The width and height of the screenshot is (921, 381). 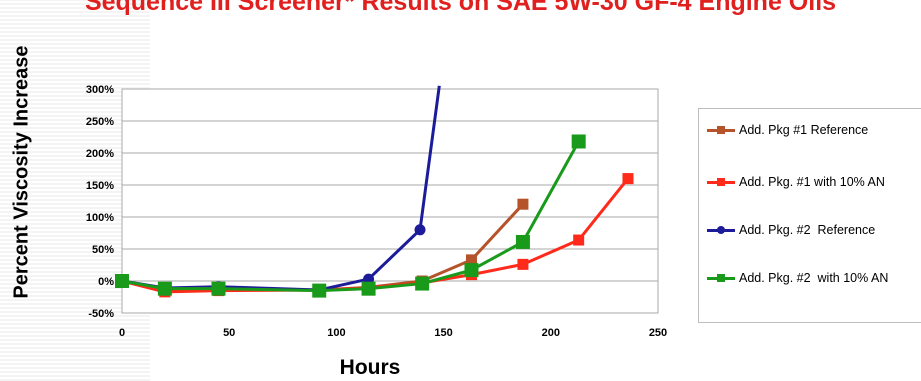 I want to click on legend-item: Add. Pkg. #1 with 10% AN, so click(x=808, y=182).